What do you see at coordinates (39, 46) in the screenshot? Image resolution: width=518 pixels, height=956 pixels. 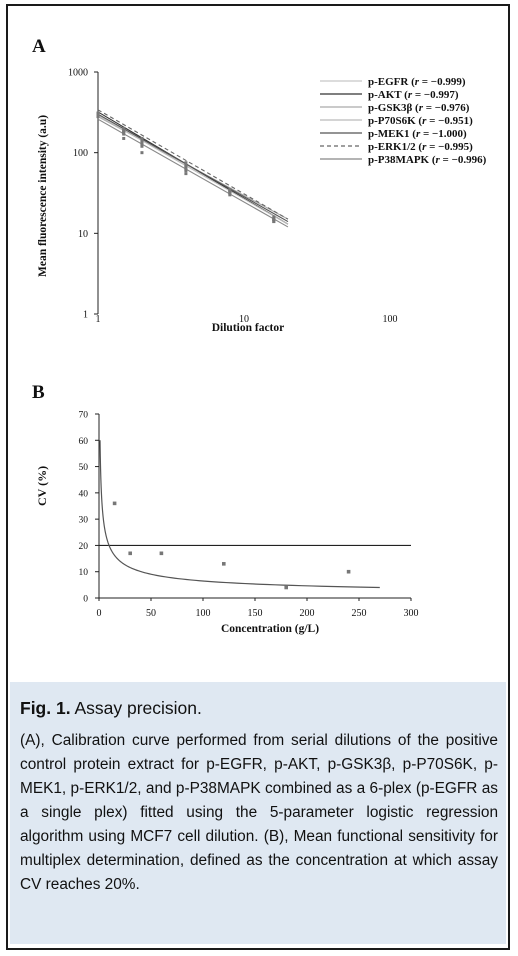 I see `panel-a-label: A` at bounding box center [39, 46].